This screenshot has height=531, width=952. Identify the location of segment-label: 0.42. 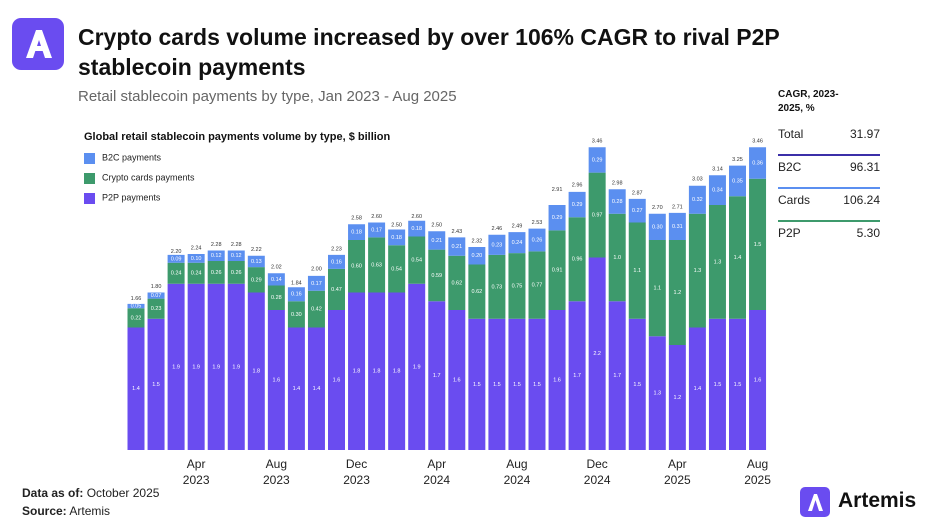
(316, 310).